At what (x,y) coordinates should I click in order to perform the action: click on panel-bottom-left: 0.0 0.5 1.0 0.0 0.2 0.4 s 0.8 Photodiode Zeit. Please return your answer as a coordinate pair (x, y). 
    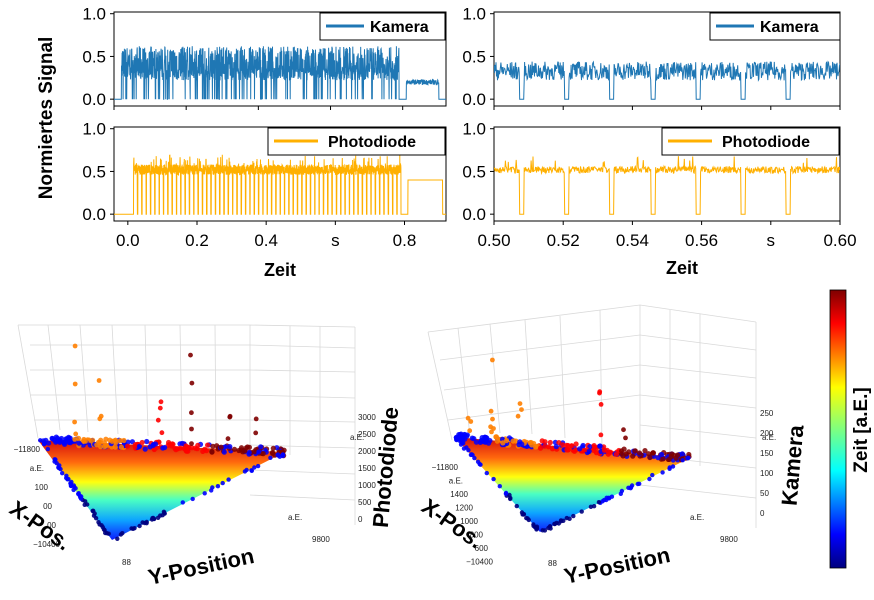
    Looking at the image, I should click on (264, 200).